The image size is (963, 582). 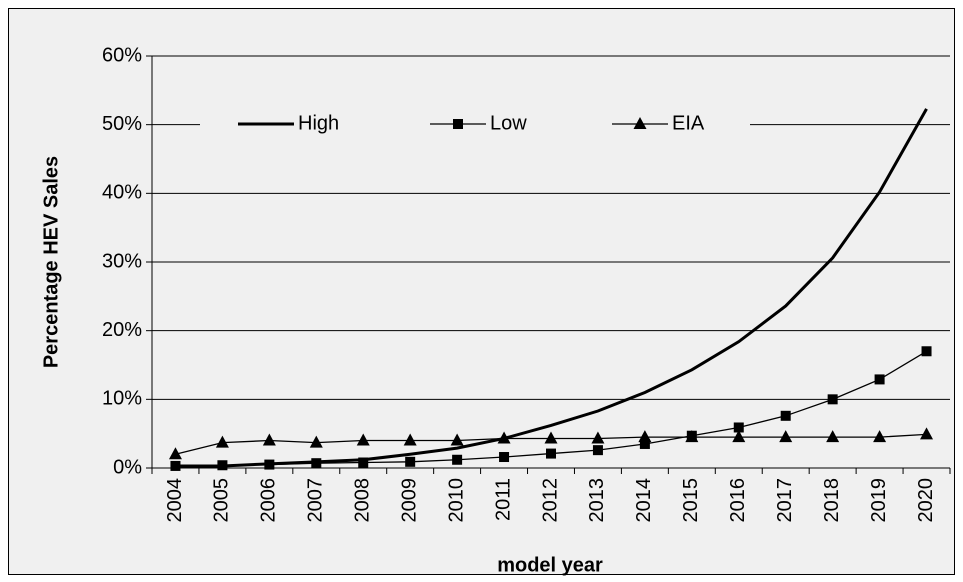 I want to click on y-axis-title: Percentage HEV Sales, so click(x=51, y=262).